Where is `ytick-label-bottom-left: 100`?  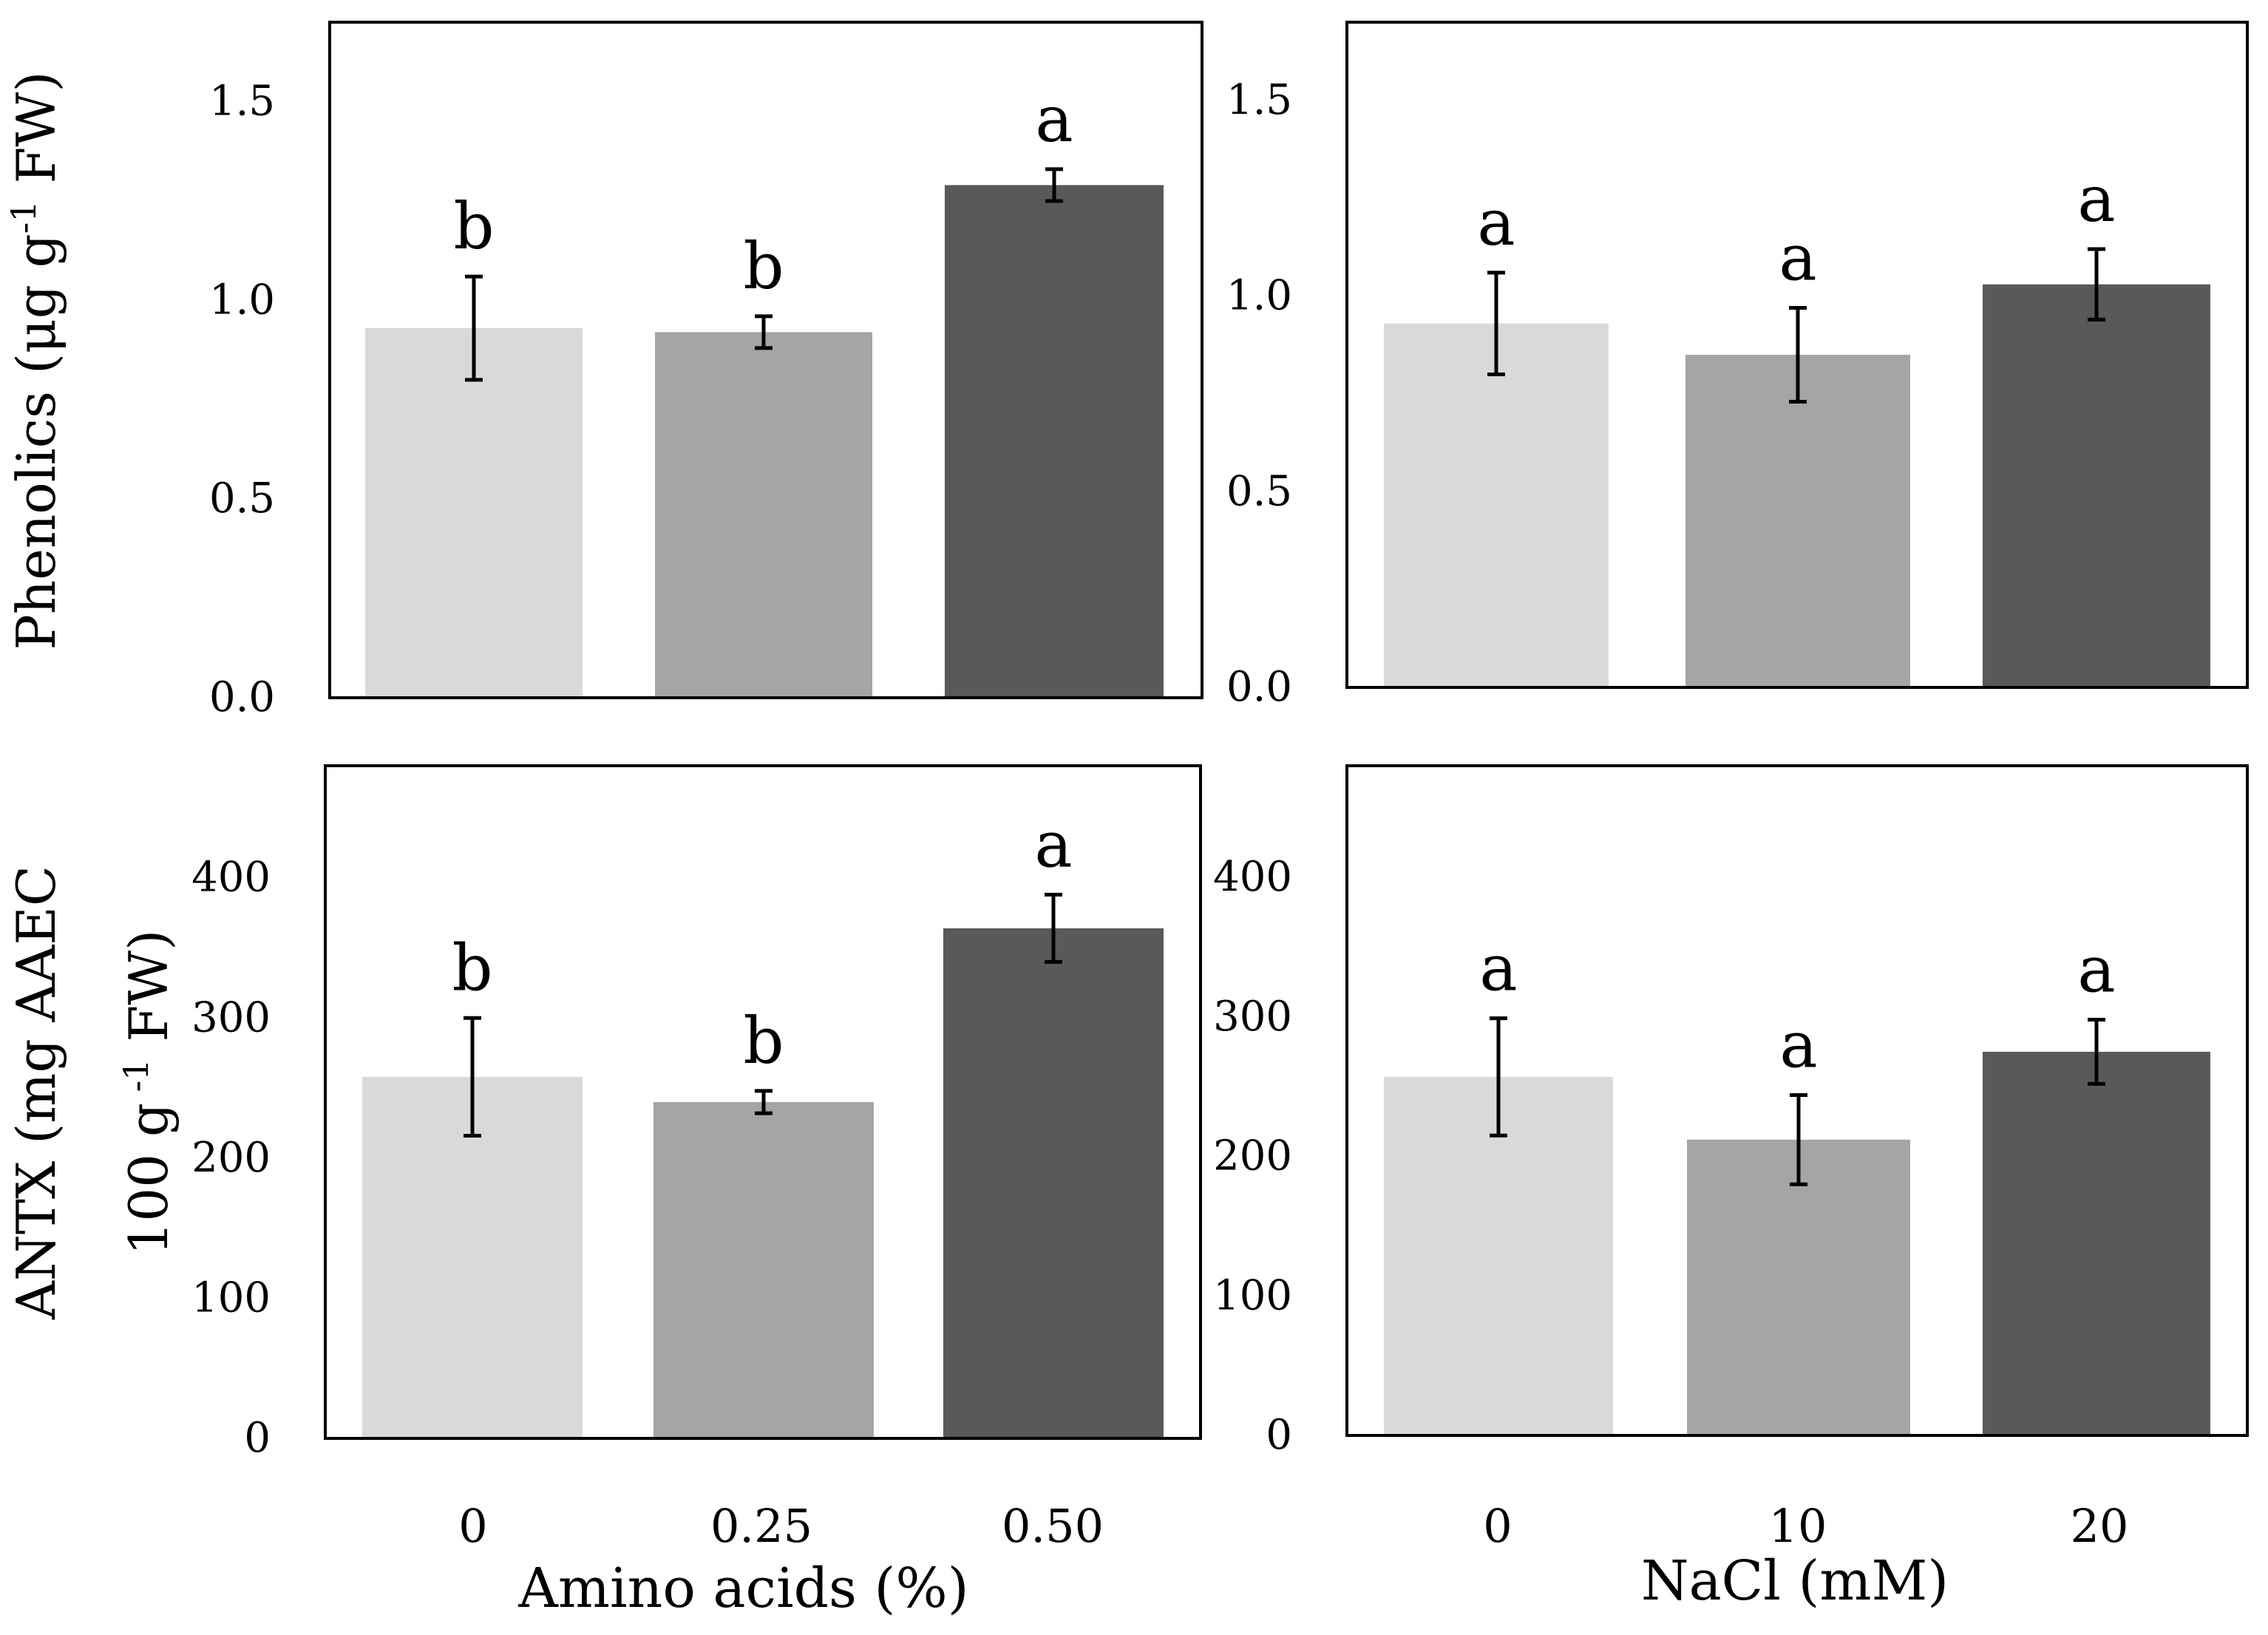
ytick-label-bottom-left: 100 is located at coordinates (231, 1298).